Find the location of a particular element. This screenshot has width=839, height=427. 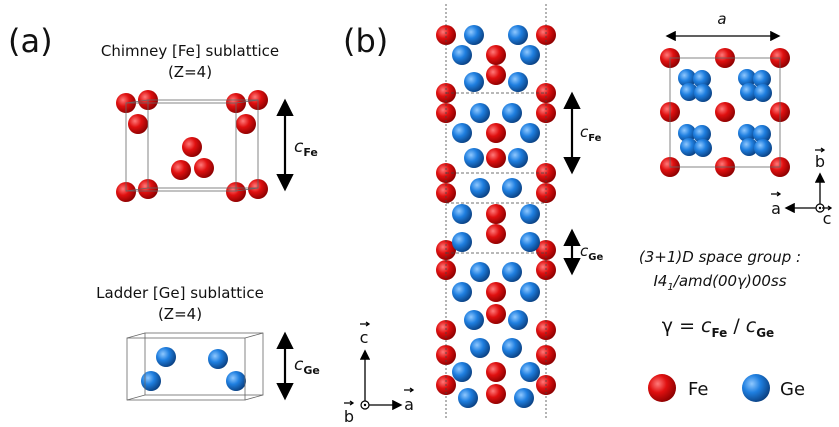

sublattice-title: Chimney [Fe] sublattice is located at coordinates (190, 51).